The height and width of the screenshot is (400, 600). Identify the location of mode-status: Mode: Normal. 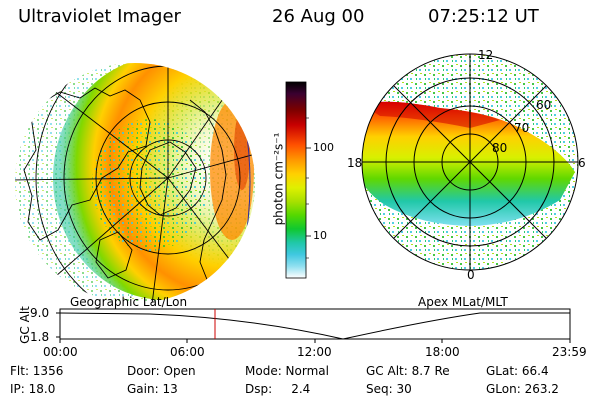
(287, 371).